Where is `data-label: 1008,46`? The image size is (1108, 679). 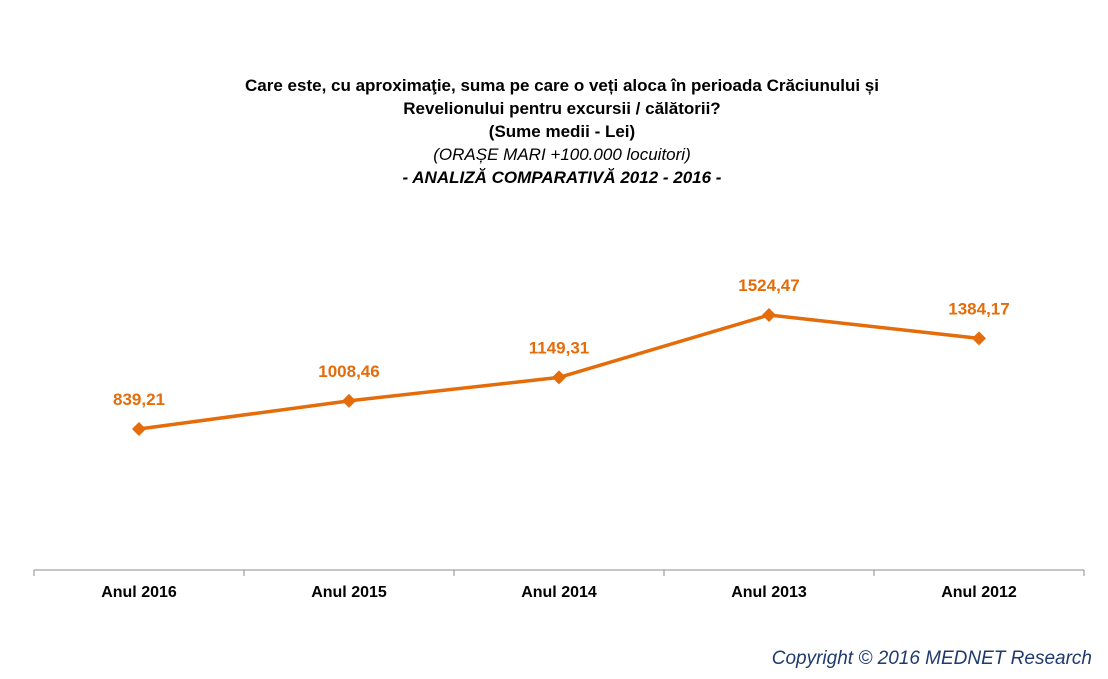 data-label: 1008,46 is located at coordinates (348, 371).